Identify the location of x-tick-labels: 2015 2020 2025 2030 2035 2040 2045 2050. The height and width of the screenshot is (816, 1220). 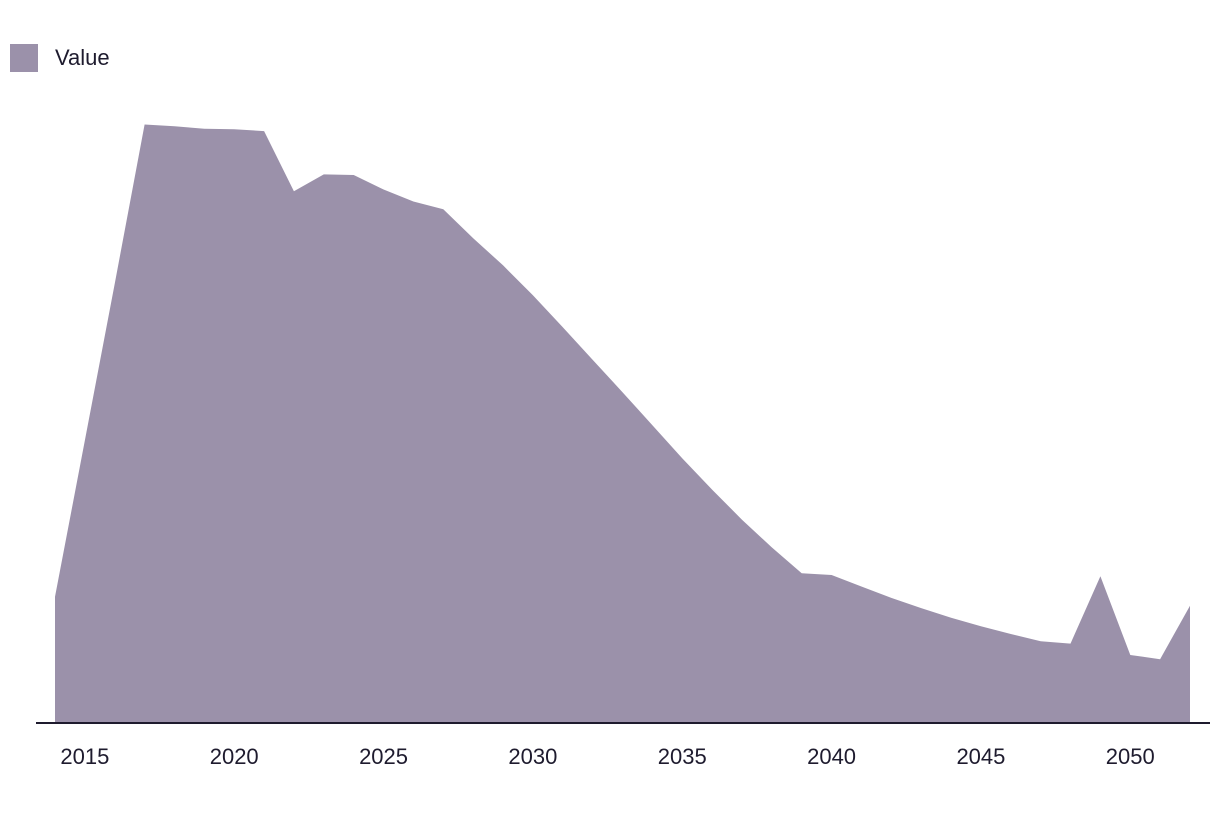
(607, 756).